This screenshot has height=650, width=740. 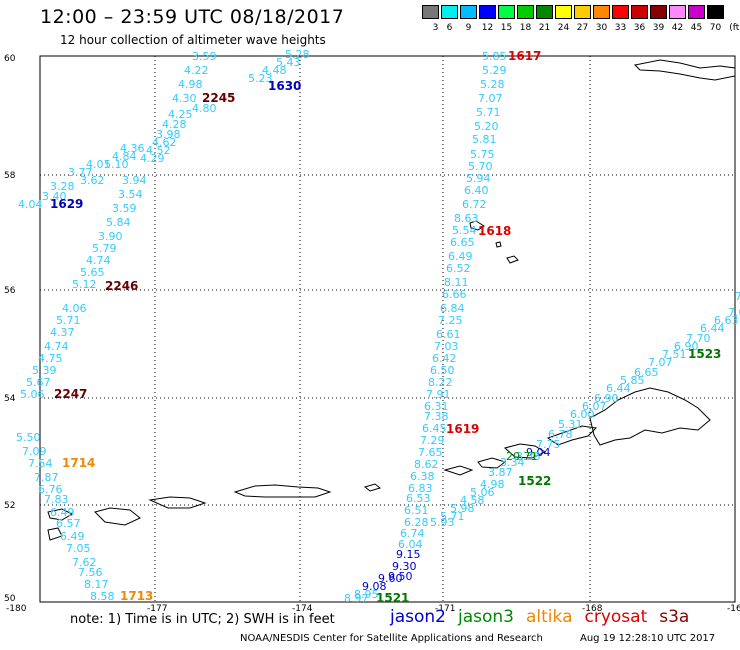 I want to click on wave-height-value: 9.60, so click(x=390, y=578).